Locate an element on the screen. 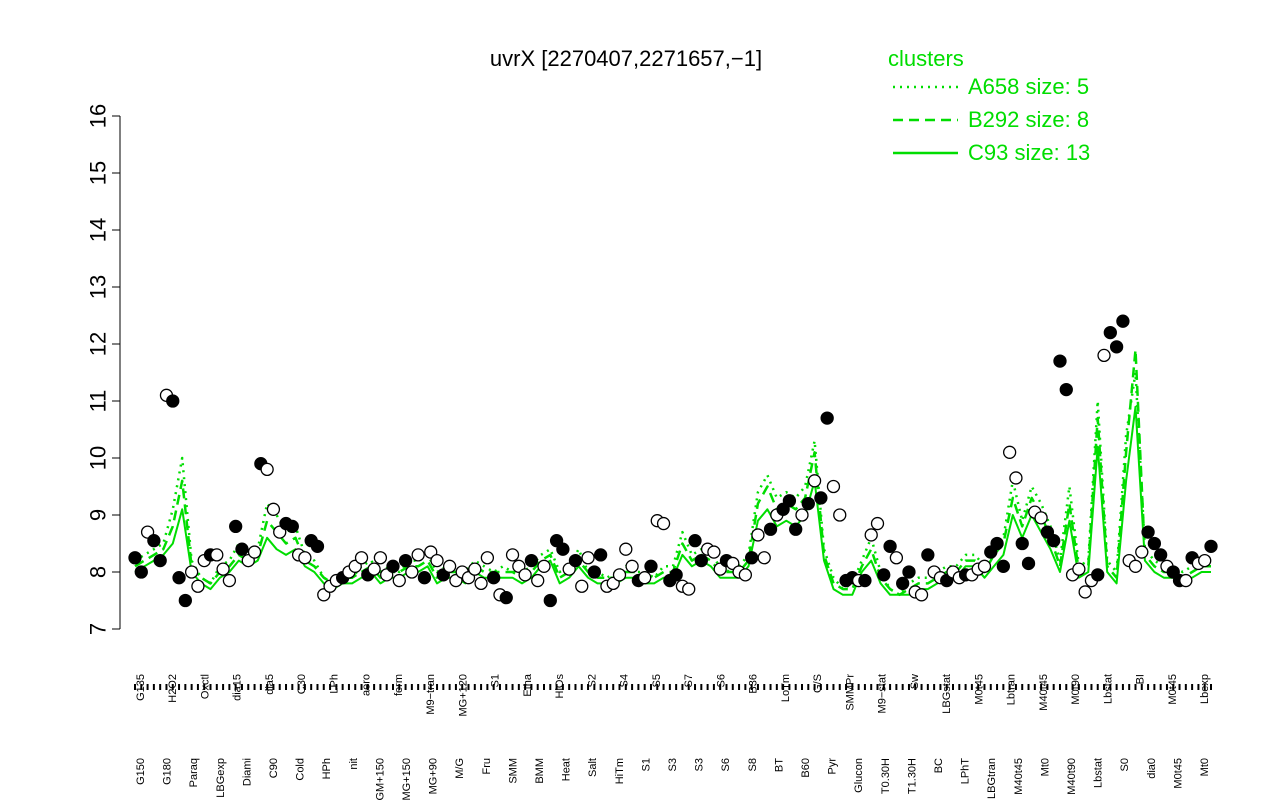 The image size is (1280, 800). x-tick-label: dia15 is located at coordinates (238, 687).